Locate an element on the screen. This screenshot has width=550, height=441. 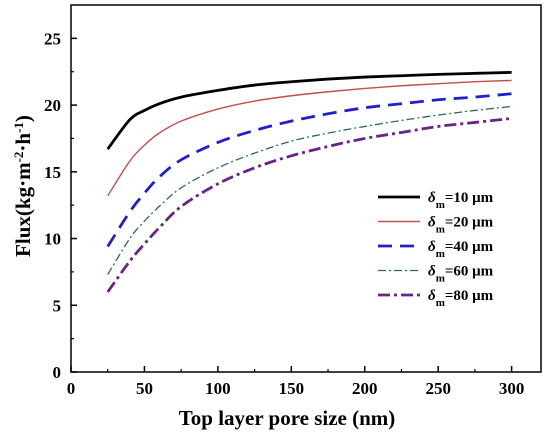
legend-label-4: δm=60 μm is located at coordinates (461, 274).